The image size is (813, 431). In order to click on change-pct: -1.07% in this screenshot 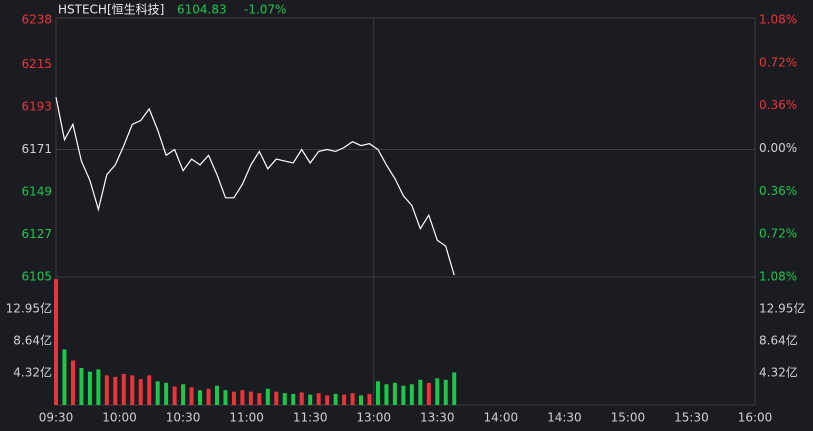, I will do `click(265, 10)`.